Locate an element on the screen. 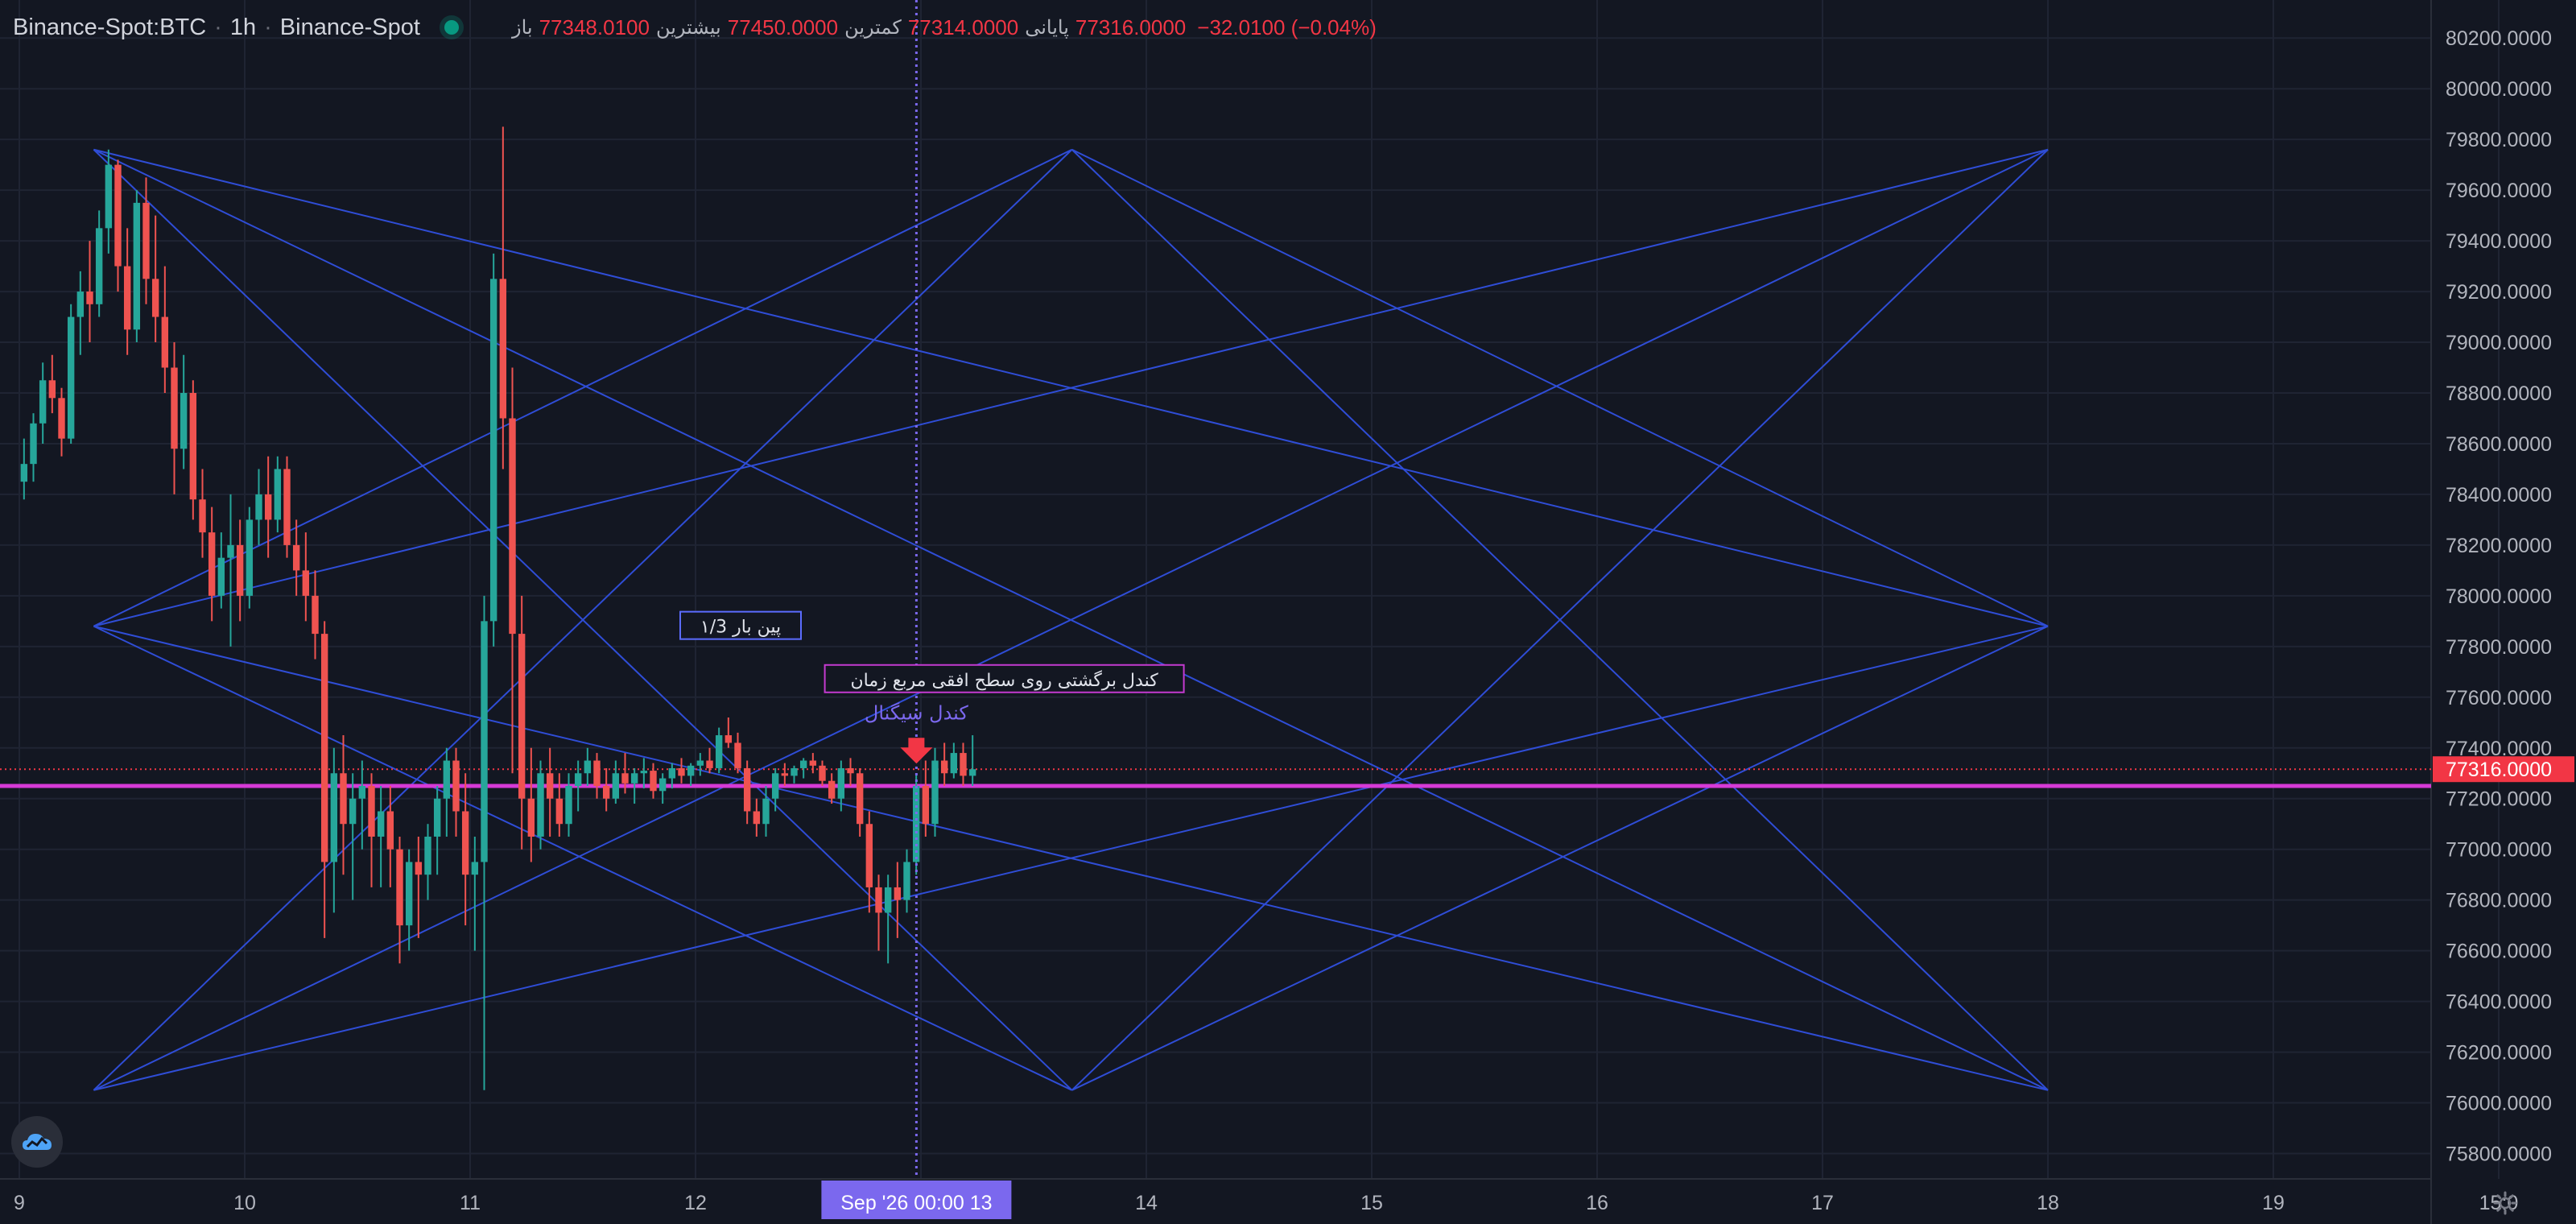 Image resolution: width=2576 pixels, height=1224 pixels. annotation-label: کندل سیگنال is located at coordinates (917, 713).